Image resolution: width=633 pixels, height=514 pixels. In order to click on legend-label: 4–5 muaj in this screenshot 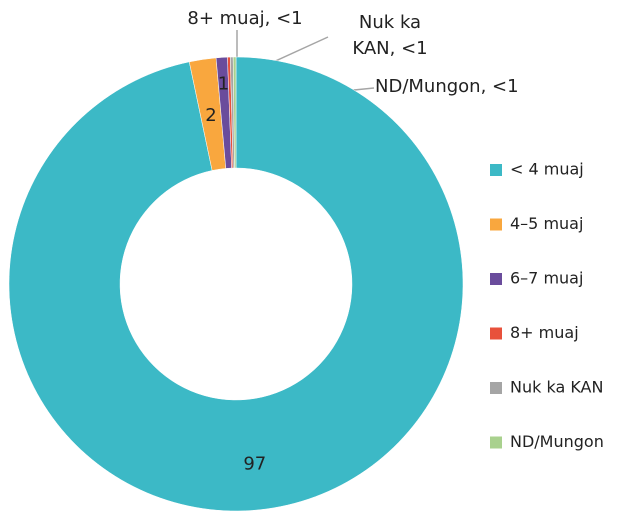, I will do `click(546, 223)`.